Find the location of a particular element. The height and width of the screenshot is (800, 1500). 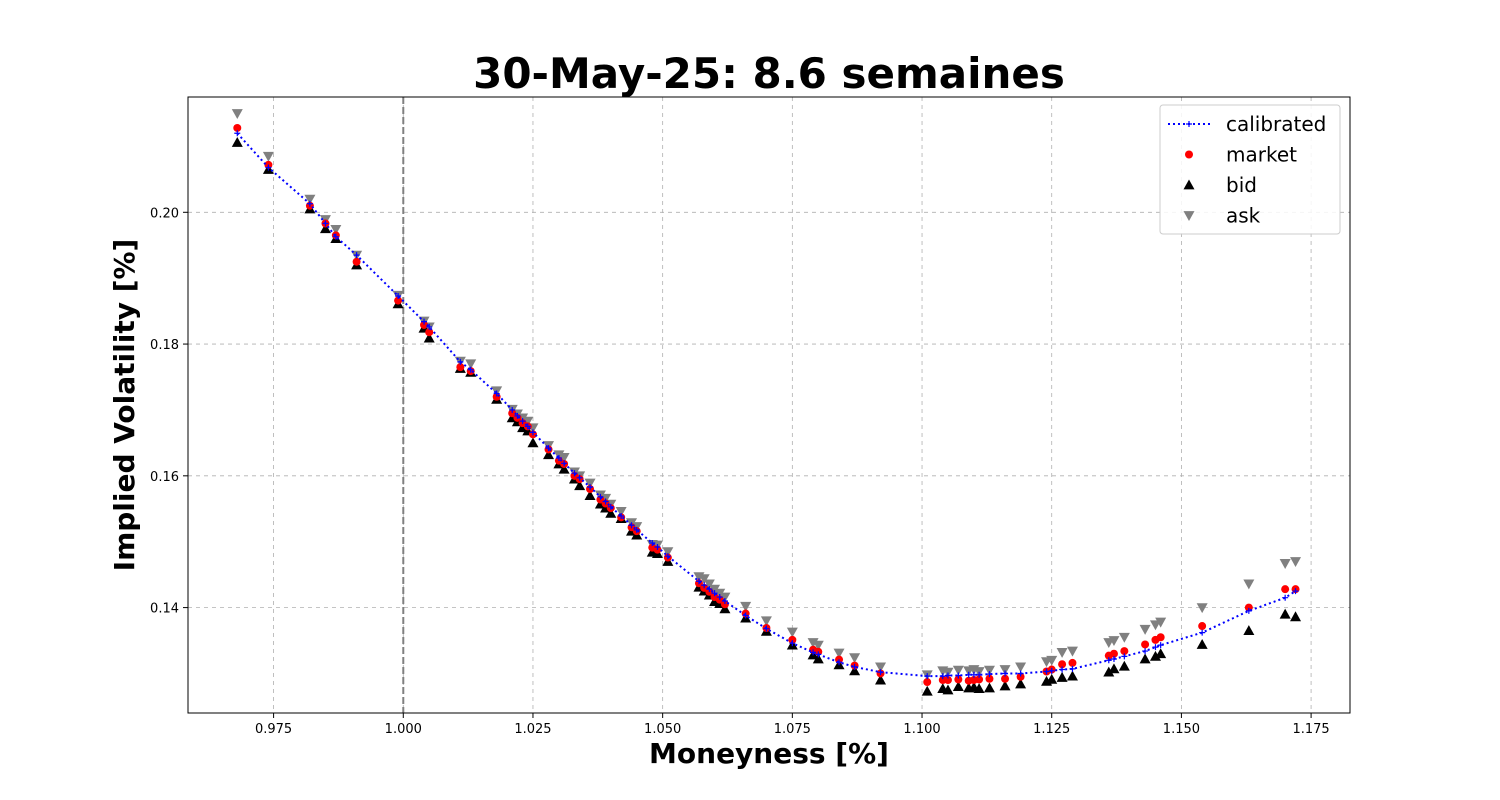

legend-label: bid is located at coordinates (1241, 185).